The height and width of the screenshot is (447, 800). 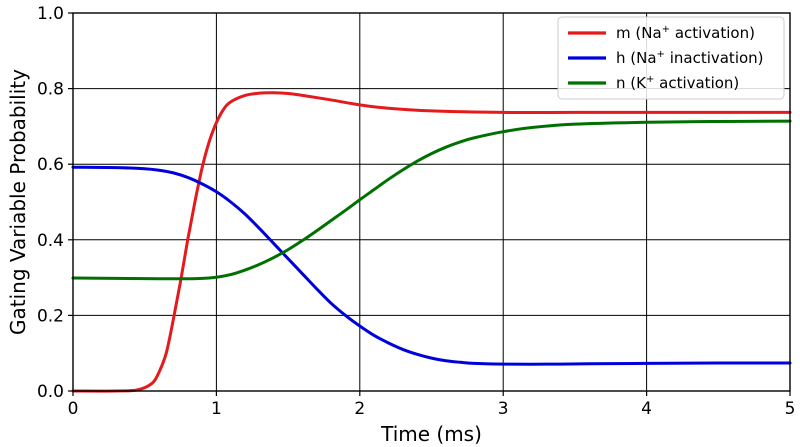 I want to click on x-tick-label: 0, so click(x=73, y=409).